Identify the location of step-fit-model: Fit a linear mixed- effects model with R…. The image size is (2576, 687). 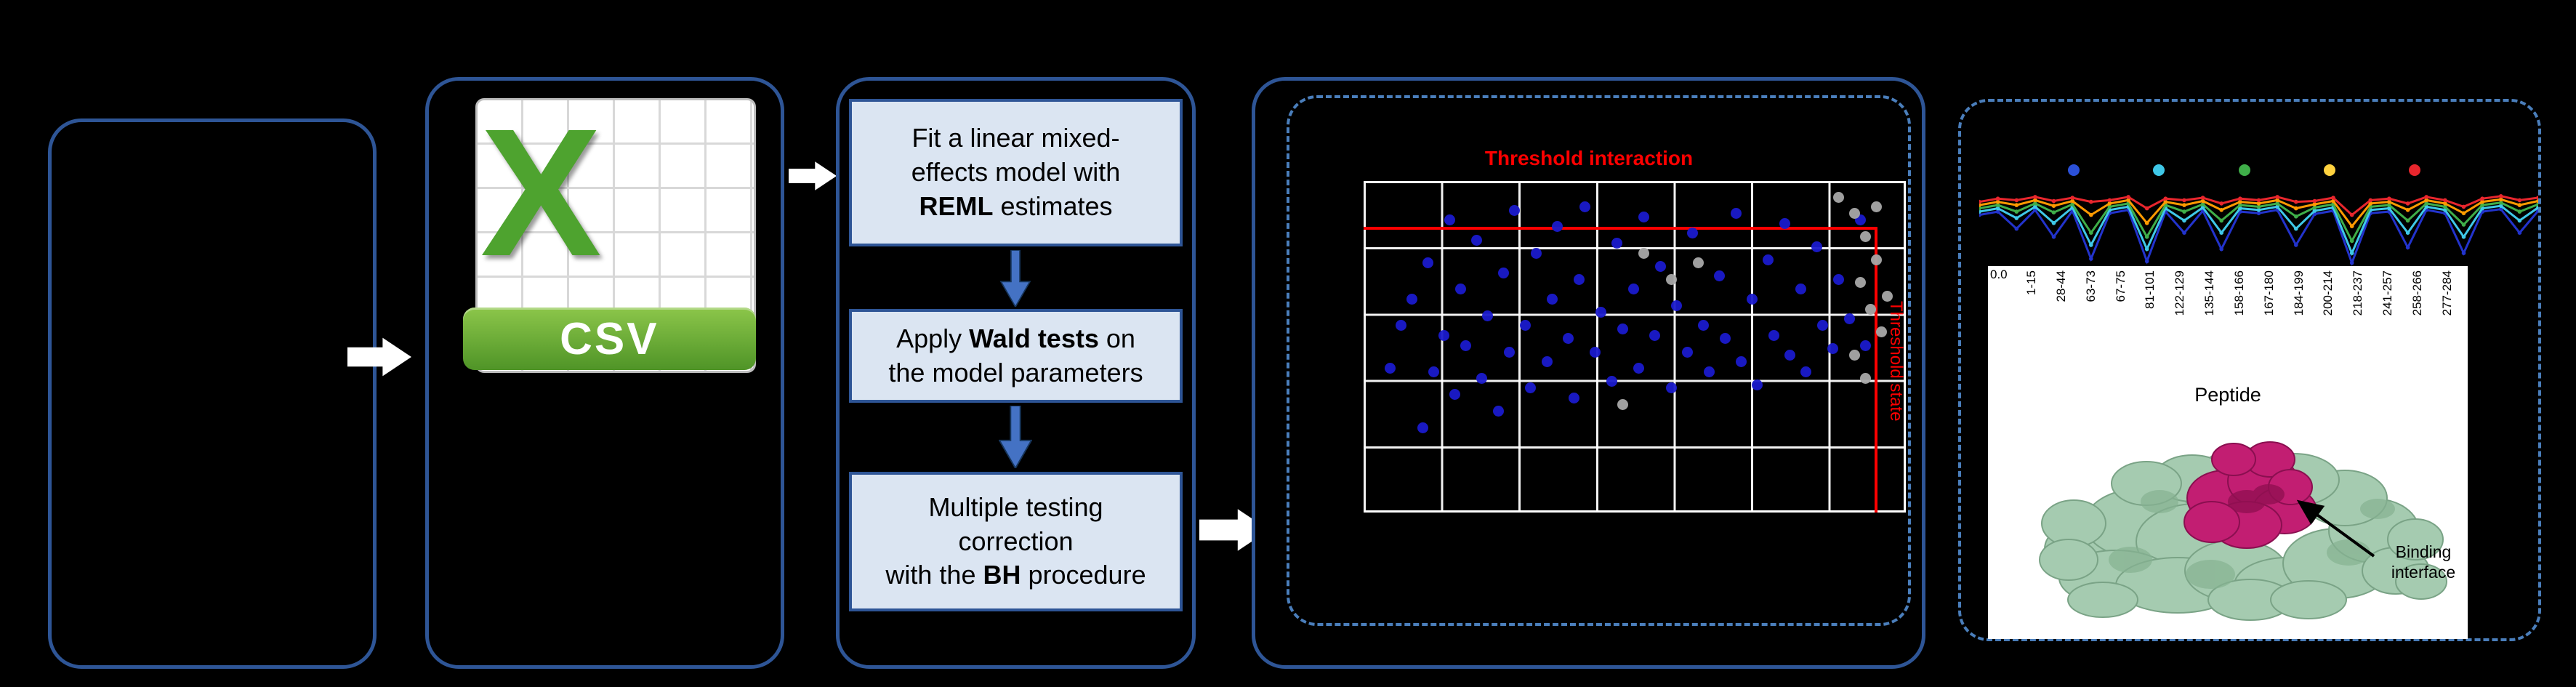
(1016, 172).